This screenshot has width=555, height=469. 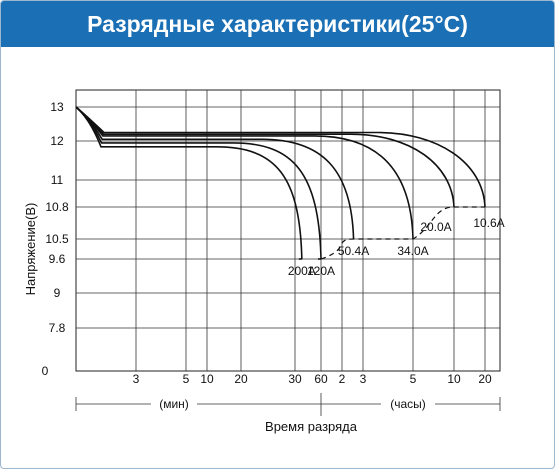 What do you see at coordinates (57, 180) in the screenshot?
I see `y-tick-label: 11` at bounding box center [57, 180].